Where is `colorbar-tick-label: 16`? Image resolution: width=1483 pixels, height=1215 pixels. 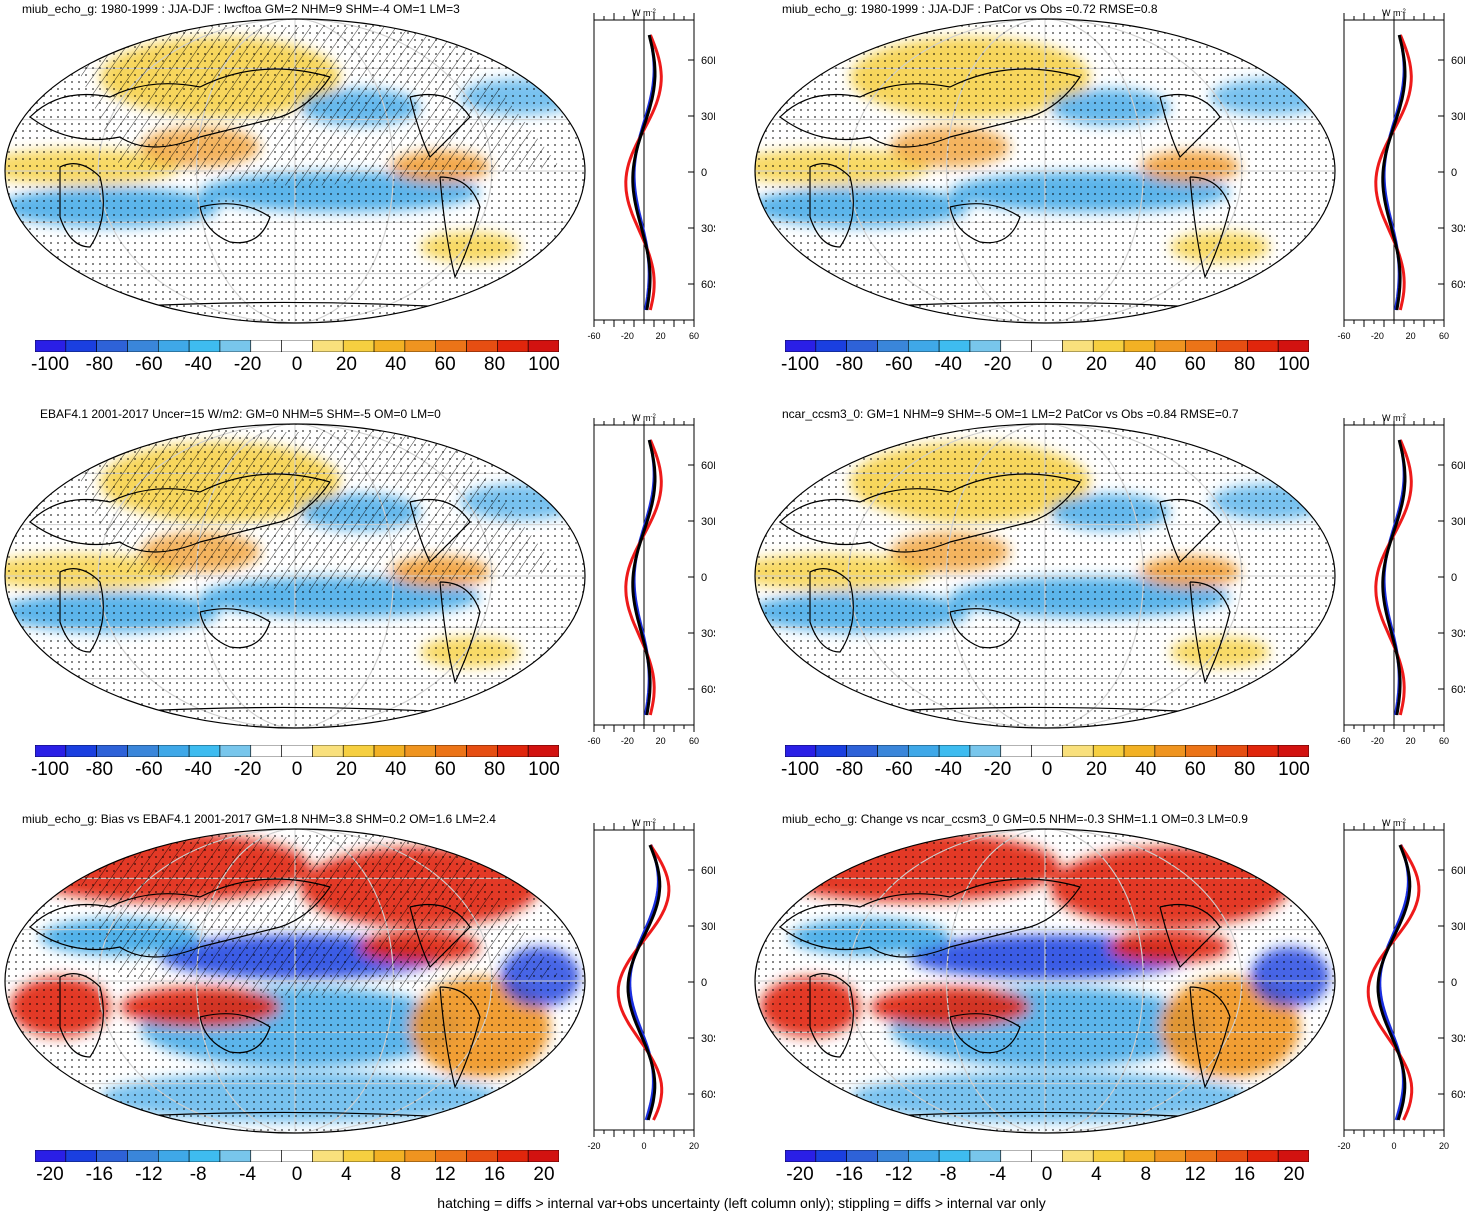 colorbar-tick-label: 16 is located at coordinates (1245, 1174).